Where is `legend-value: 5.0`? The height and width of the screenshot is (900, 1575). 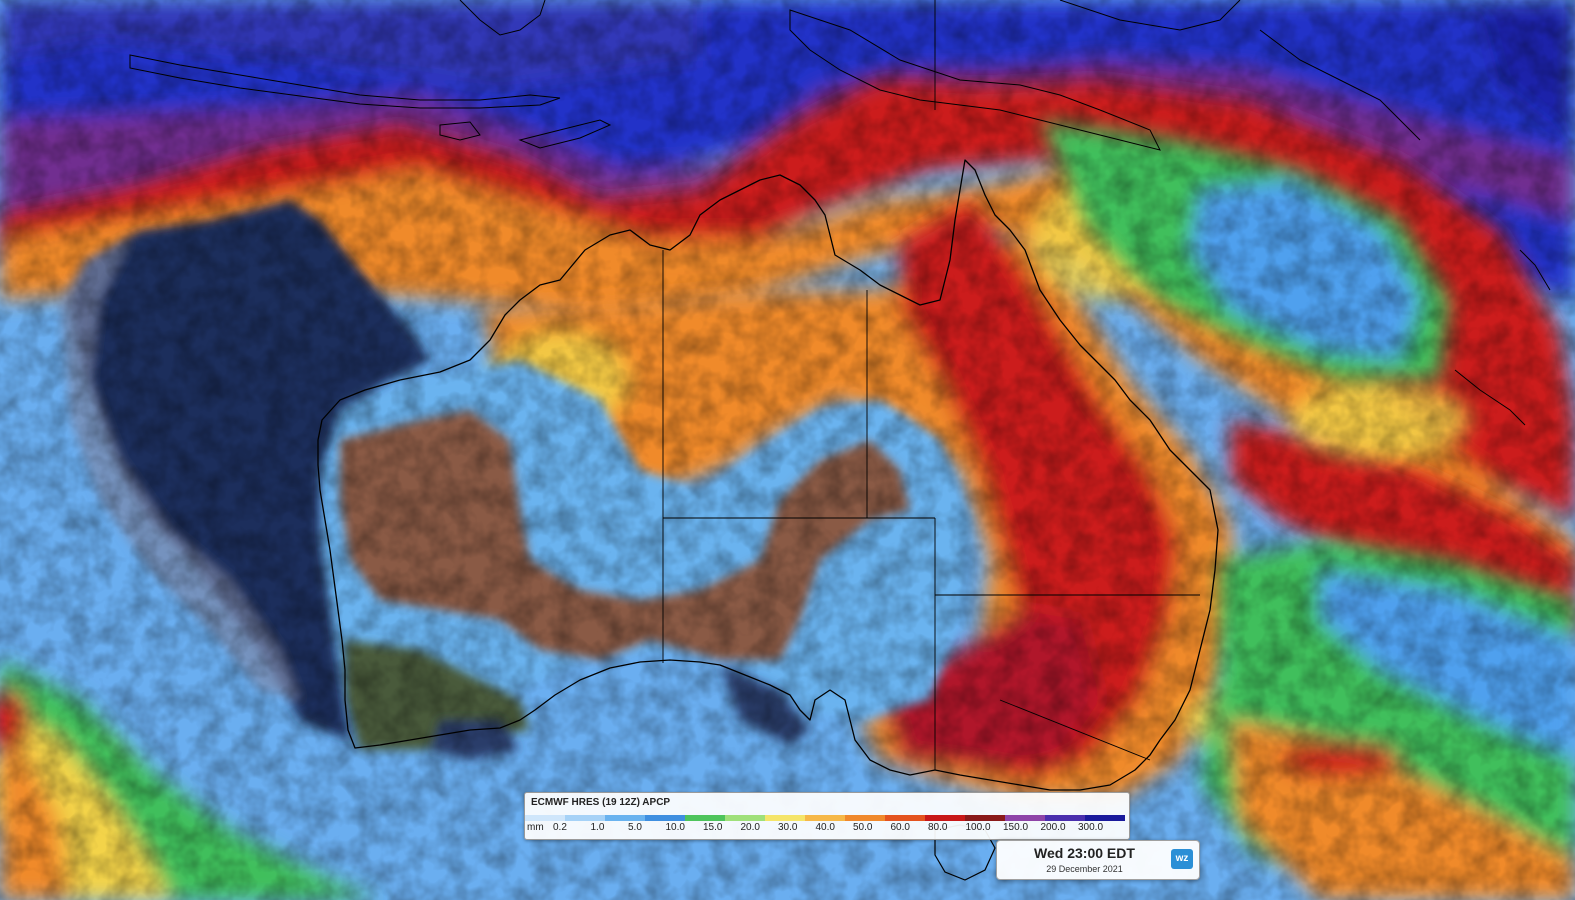
legend-value: 5.0 is located at coordinates (635, 827).